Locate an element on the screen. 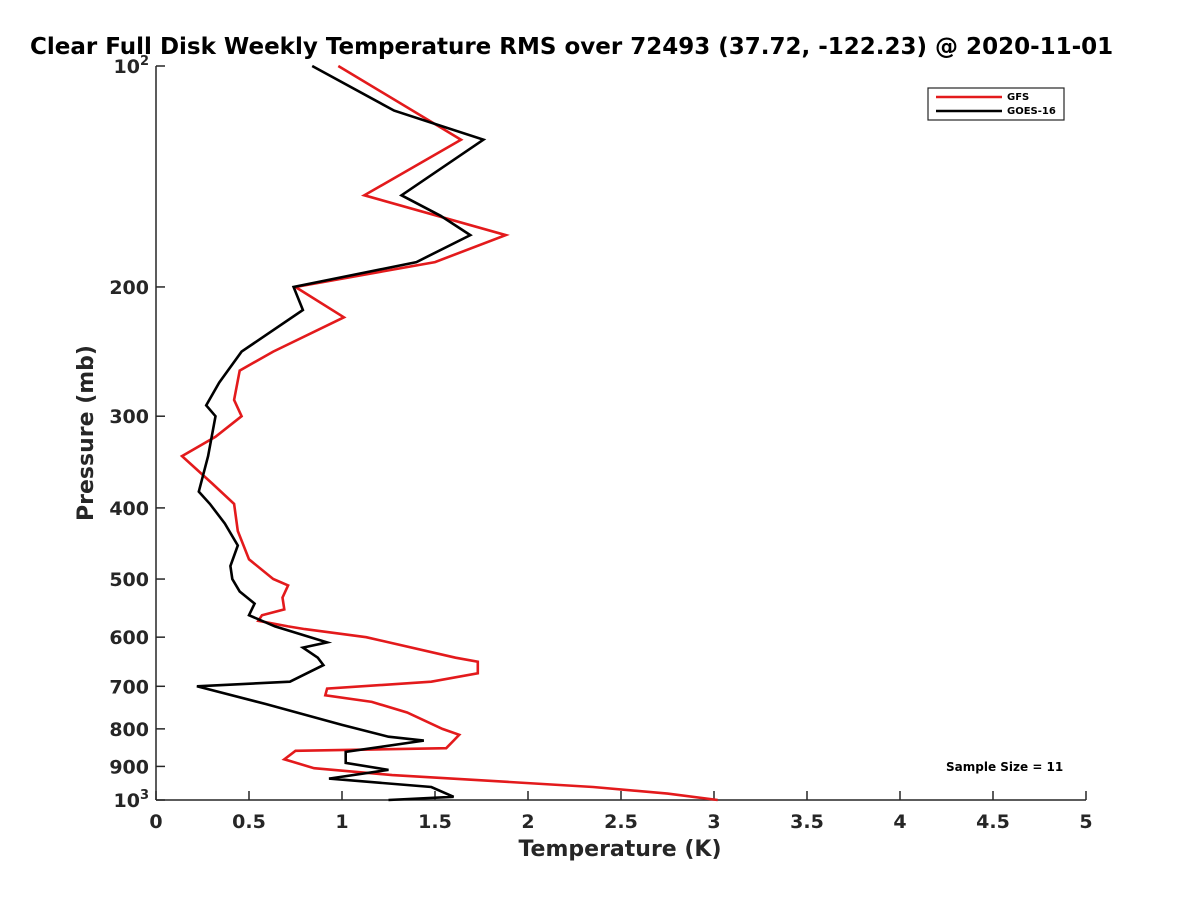  y-tick-label: 800 is located at coordinates (129, 730).